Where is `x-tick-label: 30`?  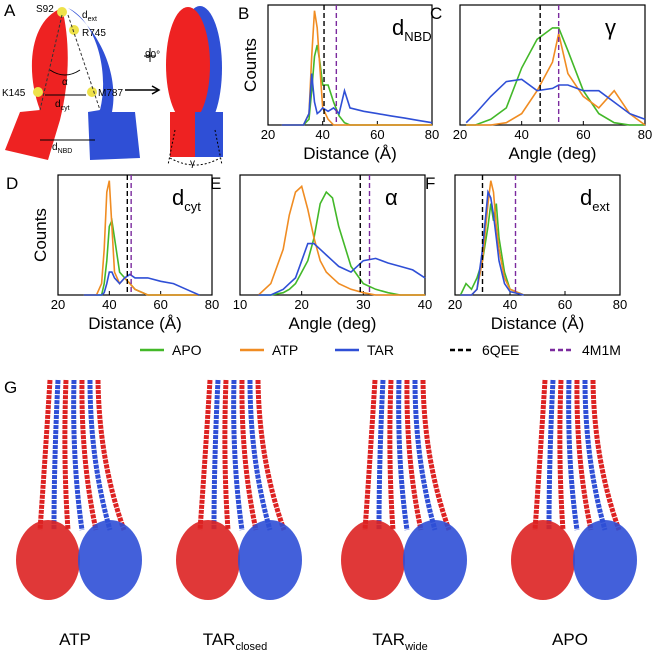
x-tick-label: 30 is located at coordinates (363, 304).